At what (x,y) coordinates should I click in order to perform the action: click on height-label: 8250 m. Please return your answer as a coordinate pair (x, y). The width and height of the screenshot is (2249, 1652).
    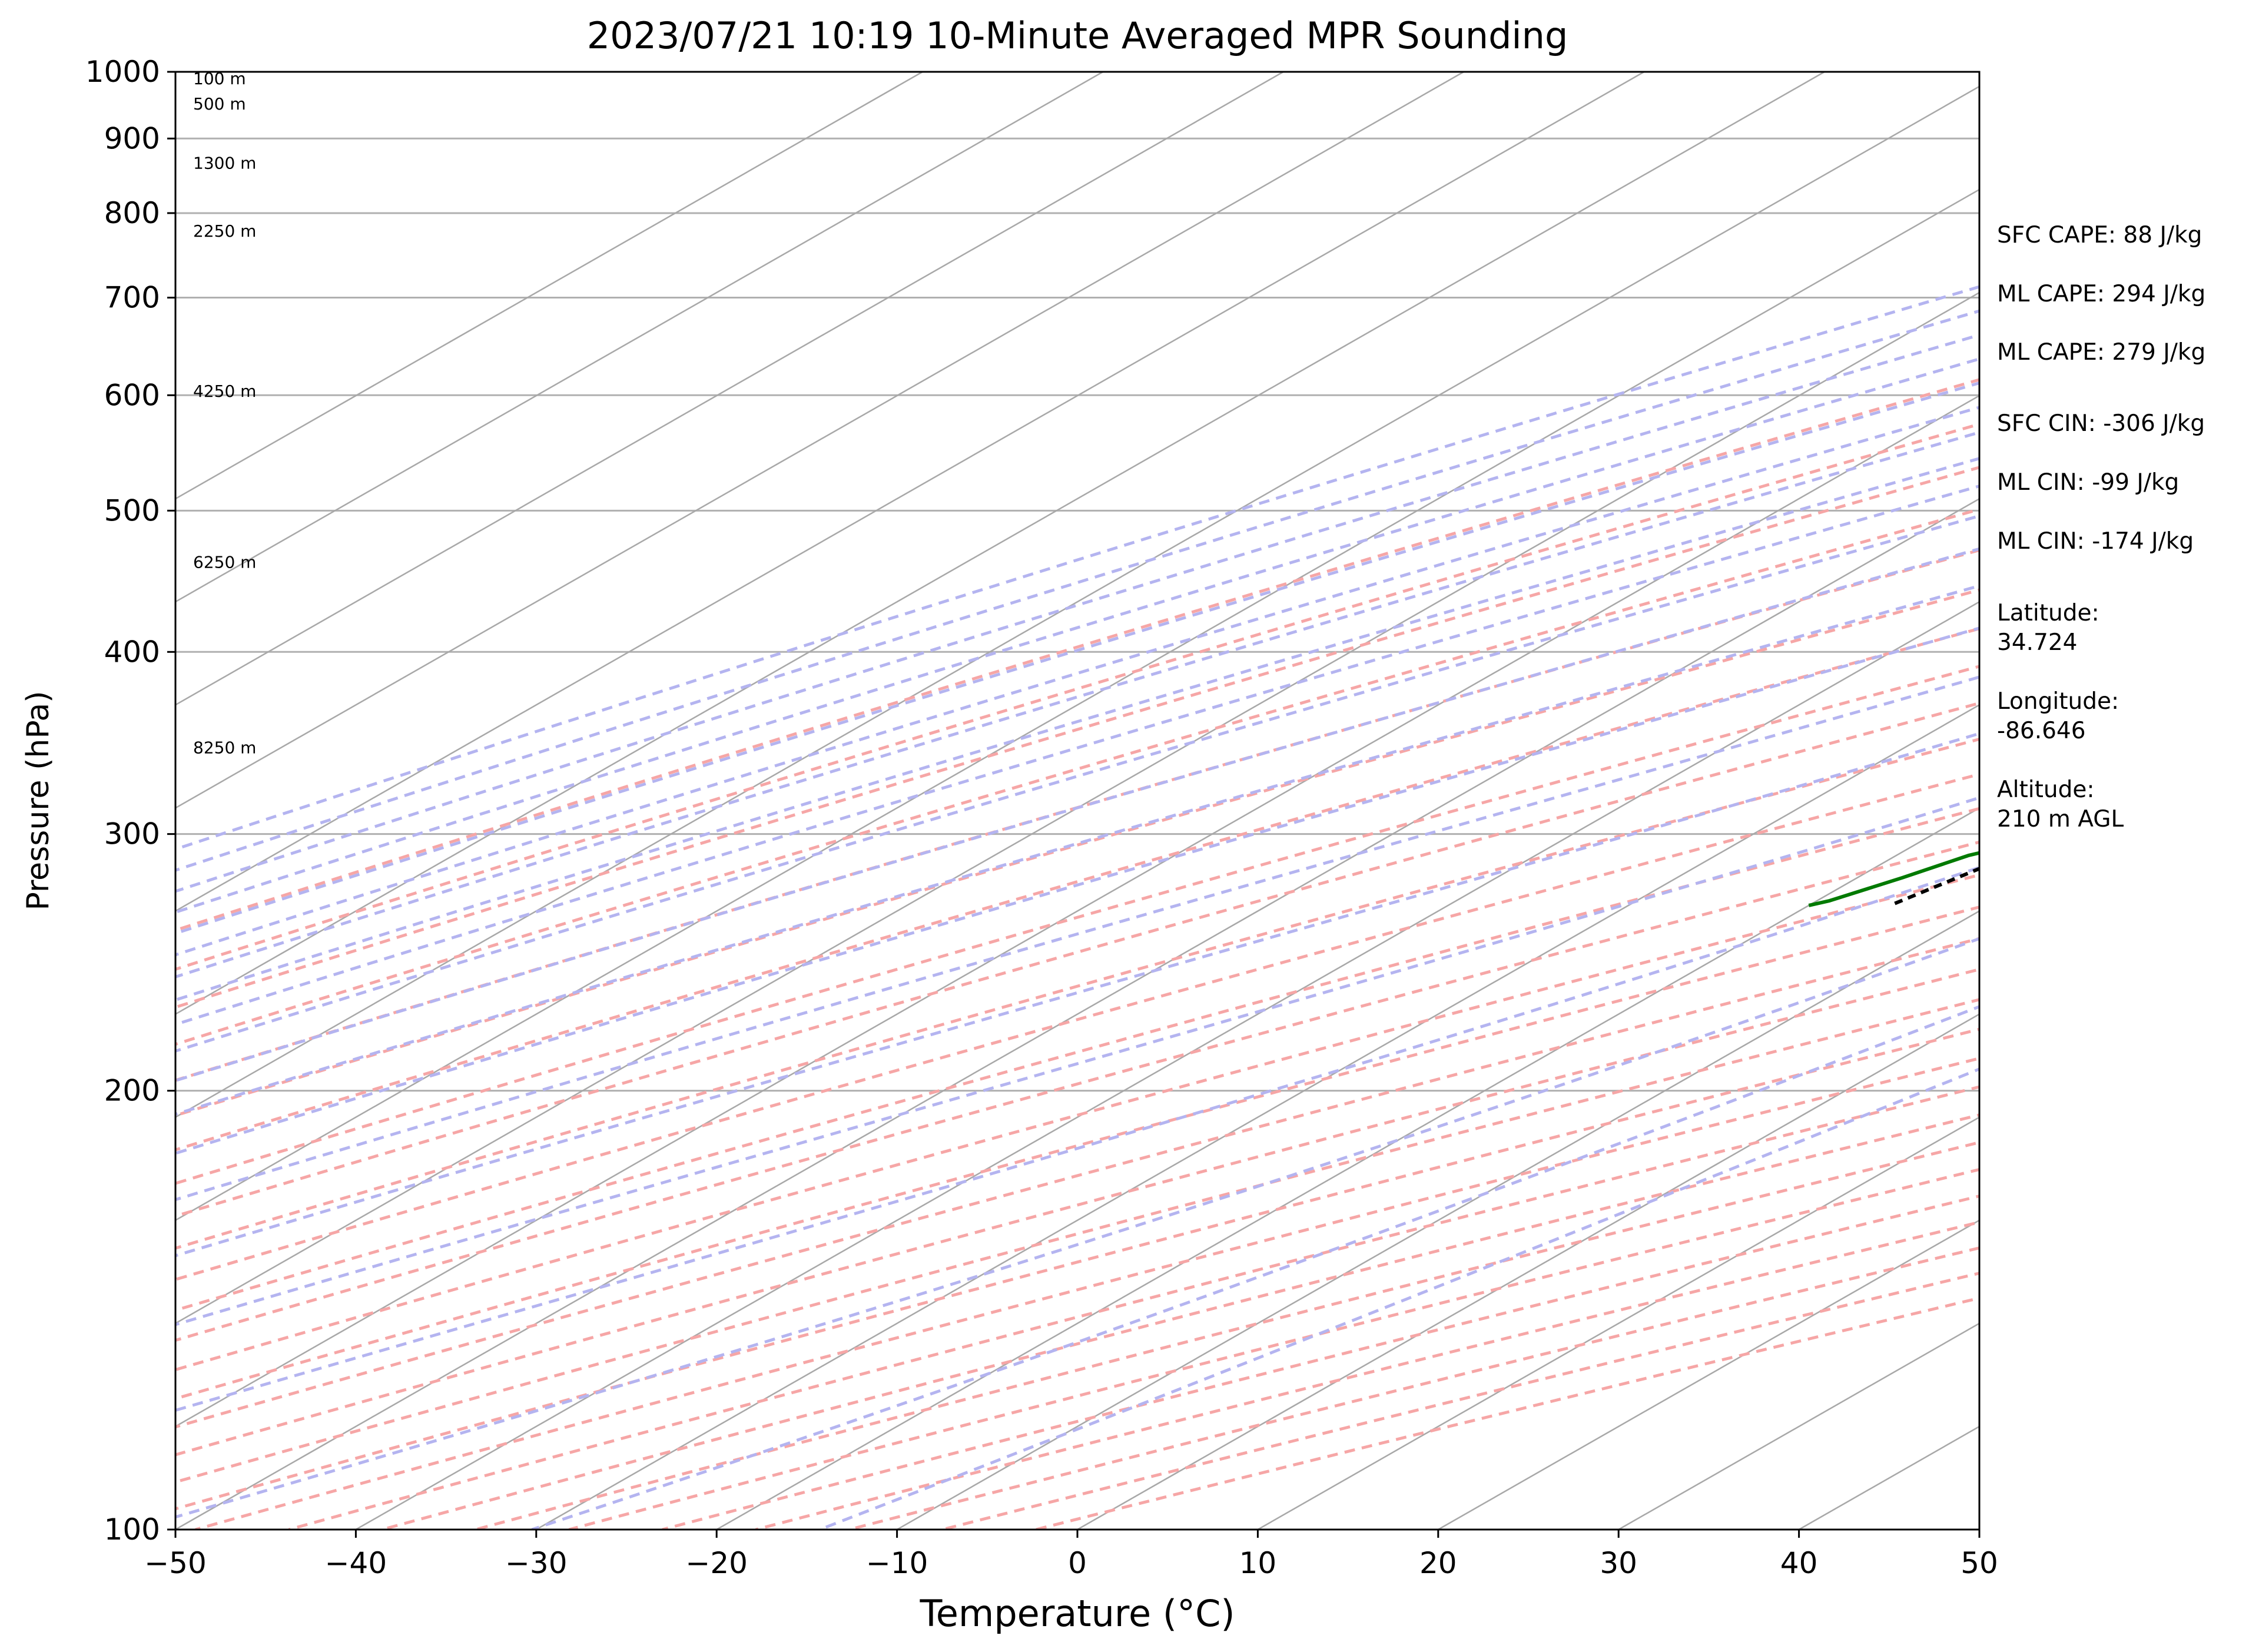
    Looking at the image, I should click on (224, 747).